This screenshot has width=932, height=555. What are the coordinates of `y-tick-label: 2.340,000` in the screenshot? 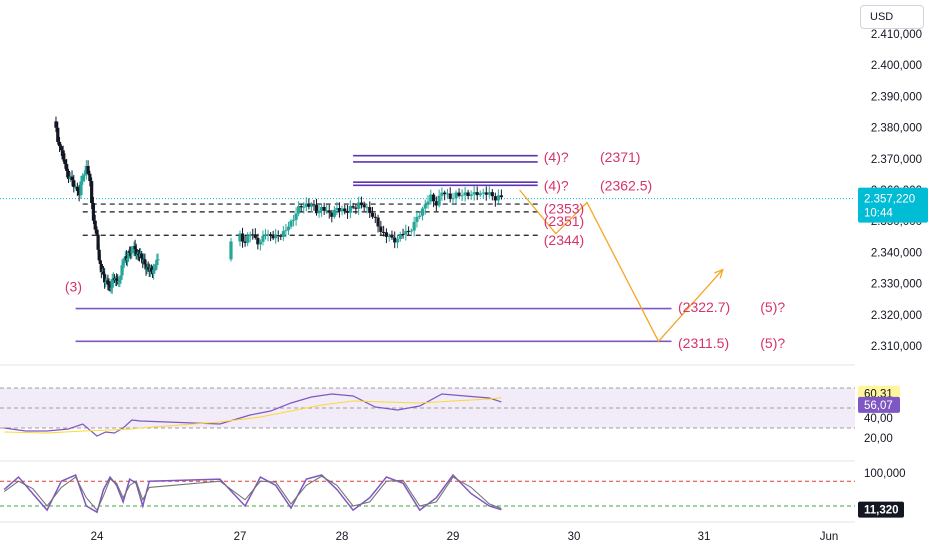 It's located at (896, 253).